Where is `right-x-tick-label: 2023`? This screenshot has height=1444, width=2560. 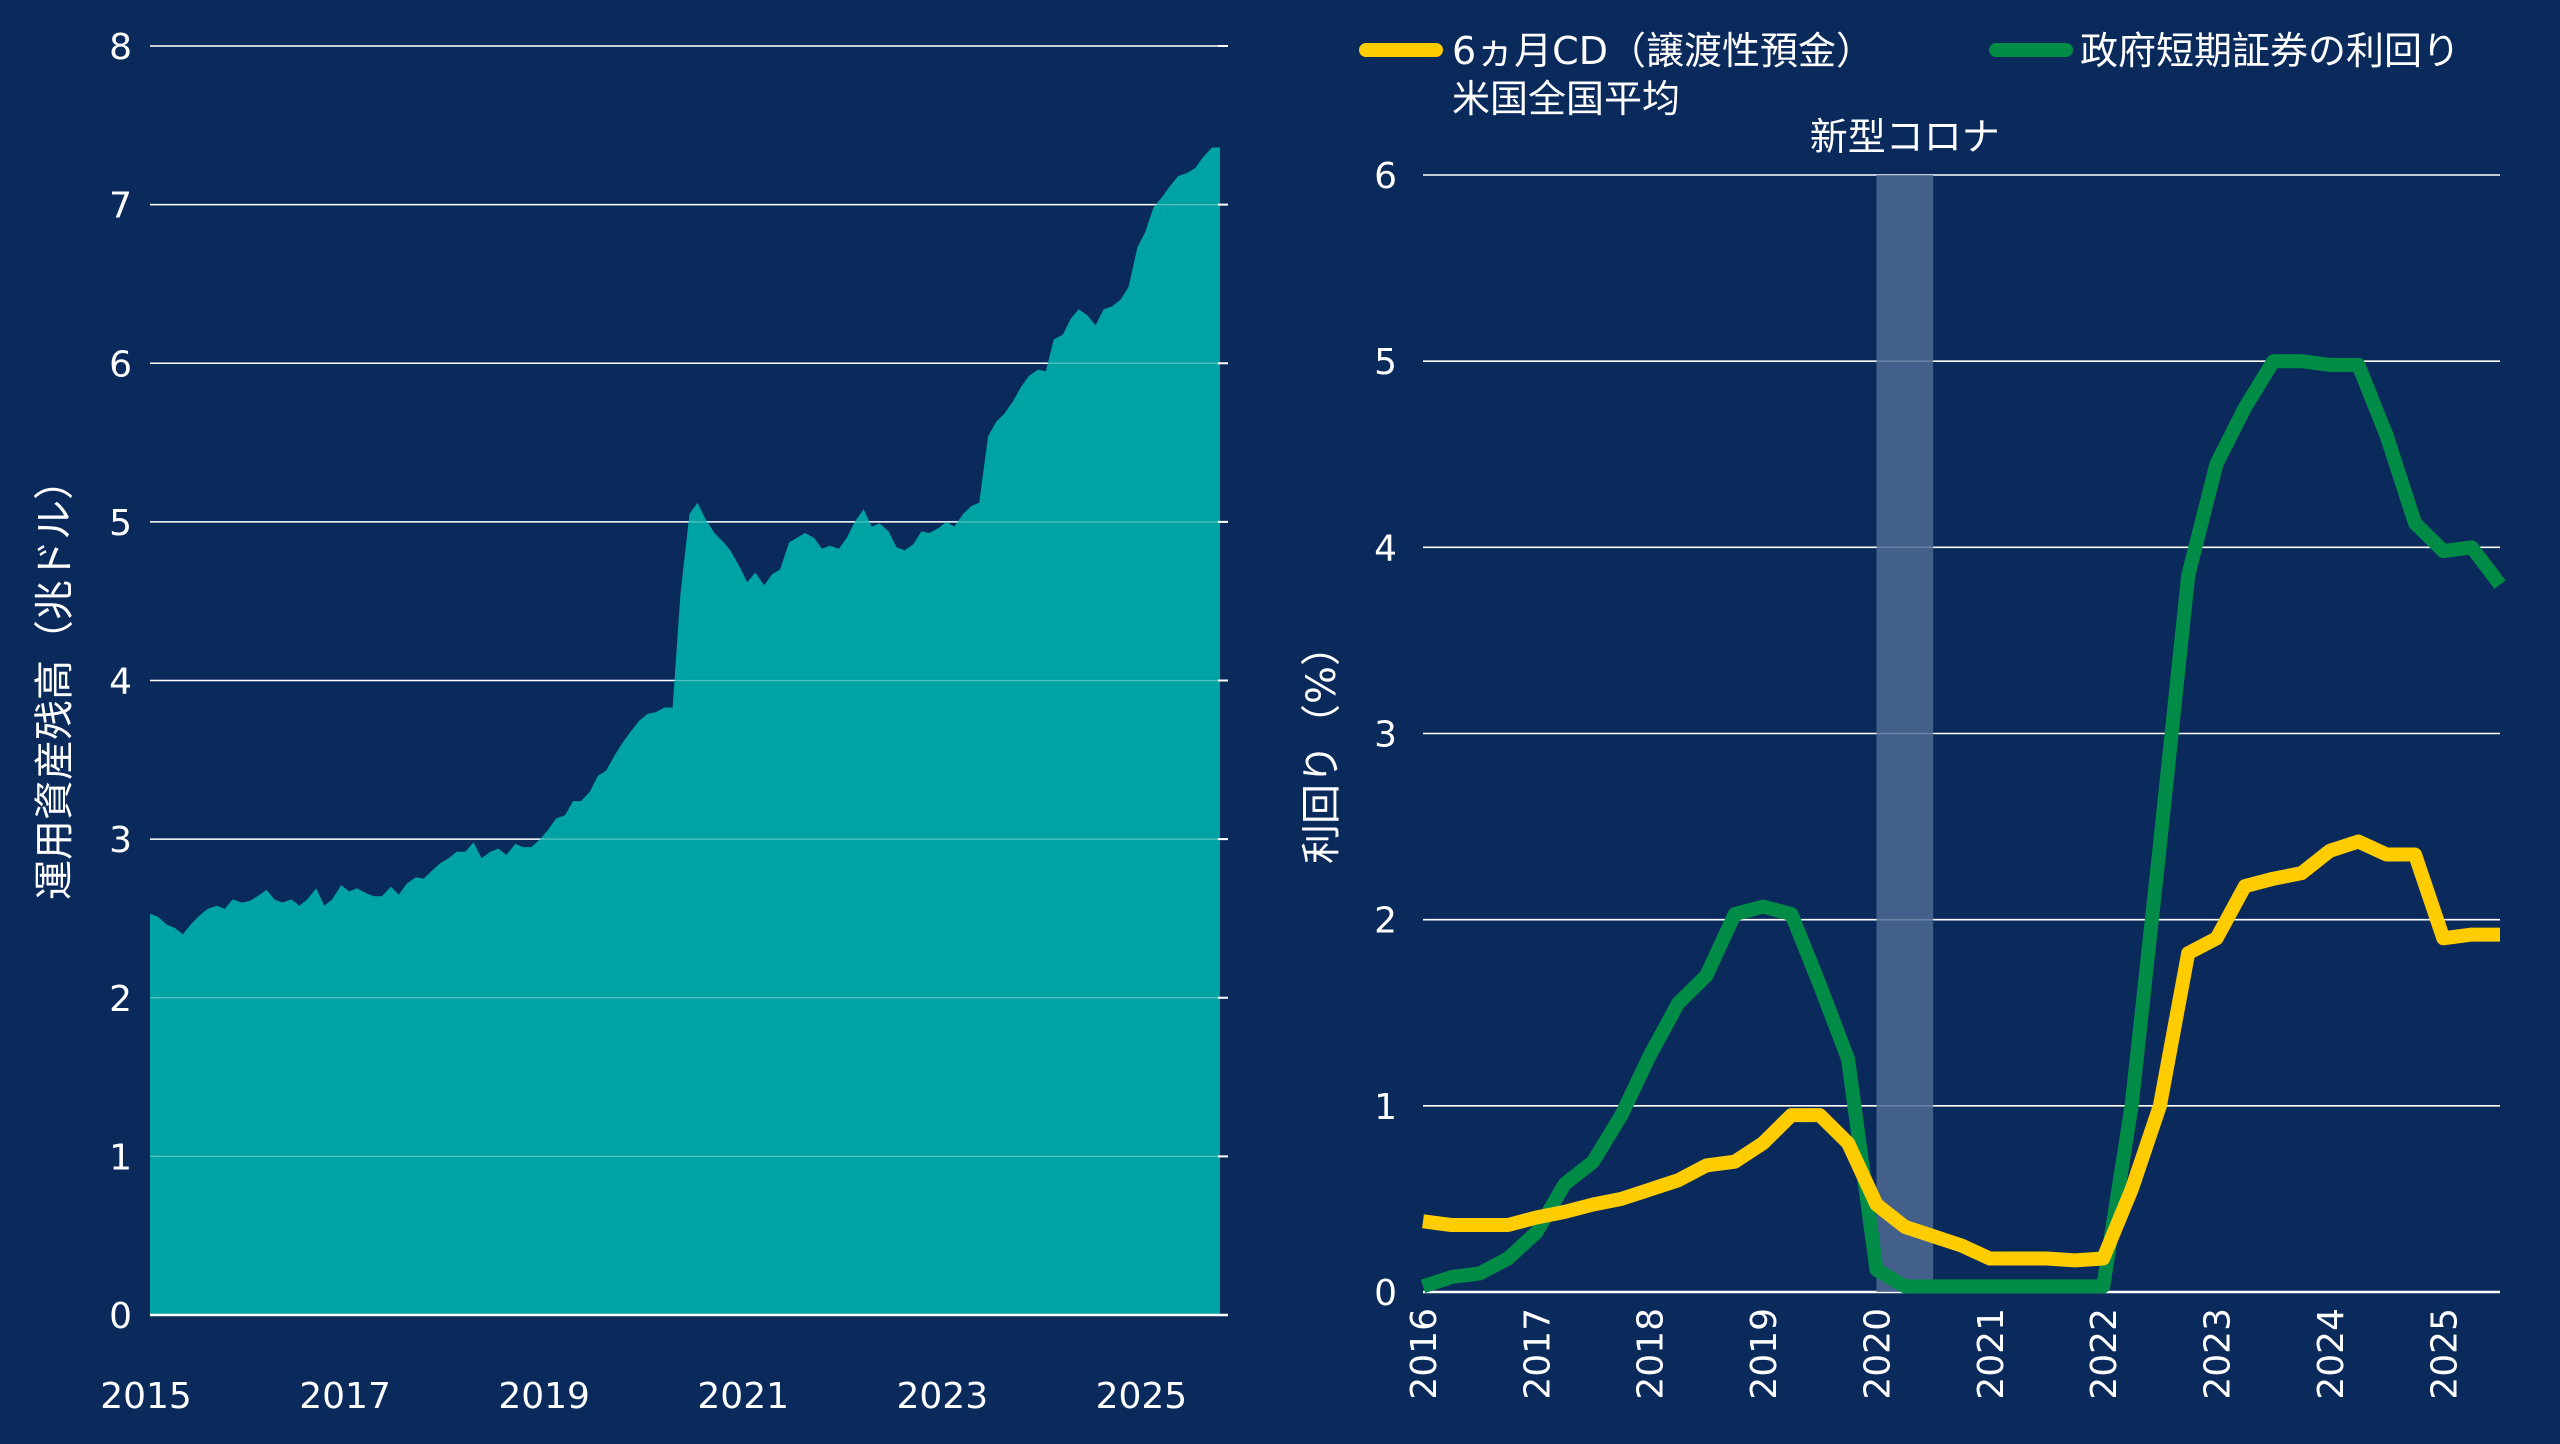 right-x-tick-label: 2023 is located at coordinates (2218, 1354).